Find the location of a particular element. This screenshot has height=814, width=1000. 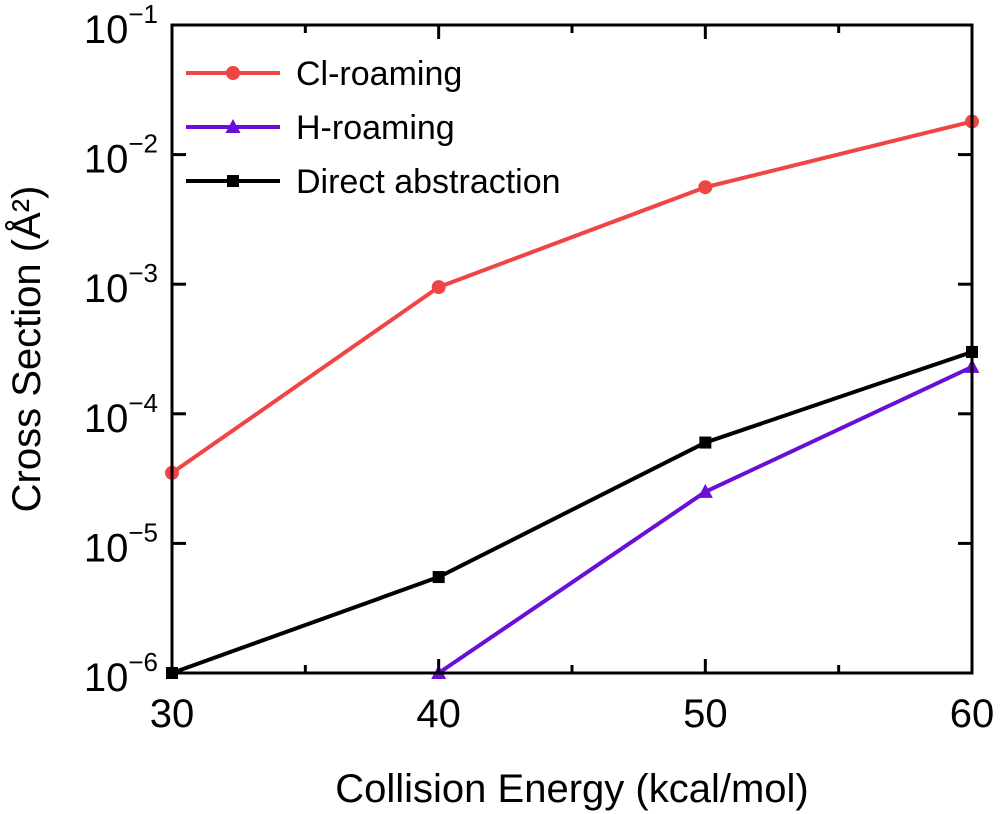

legend-entry: Direct abstraction is located at coordinates (373, 182).